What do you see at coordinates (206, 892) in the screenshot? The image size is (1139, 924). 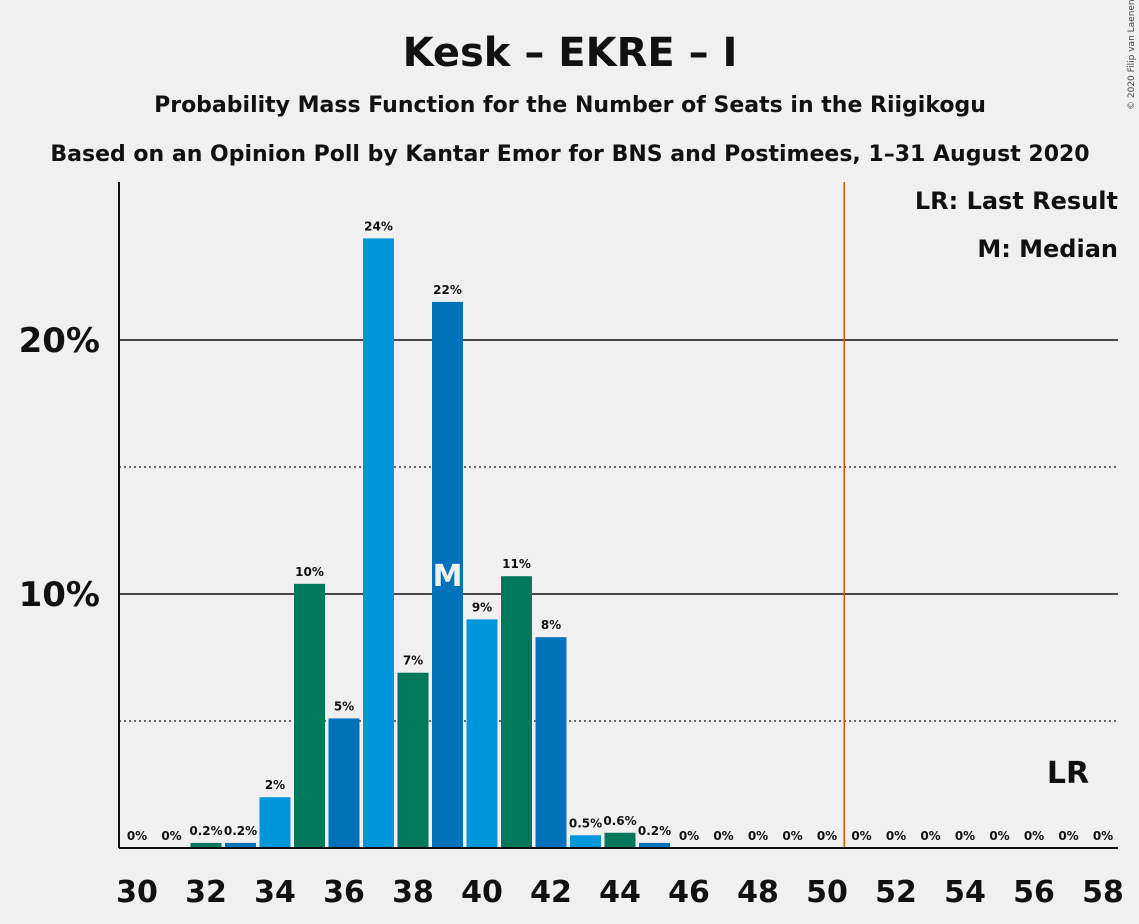 I see `x-tick-label: 32` at bounding box center [206, 892].